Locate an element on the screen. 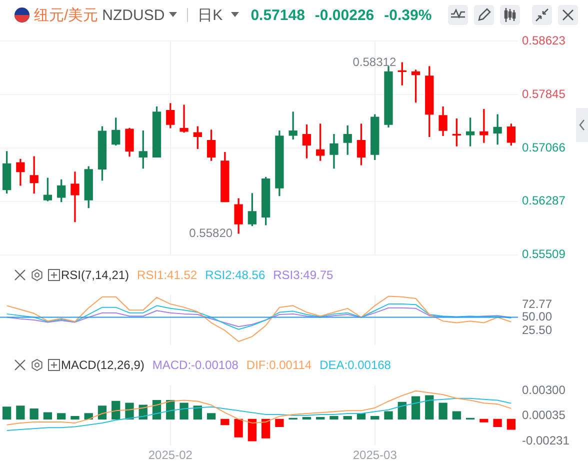  text: RSI1:41.52 is located at coordinates (167, 275).